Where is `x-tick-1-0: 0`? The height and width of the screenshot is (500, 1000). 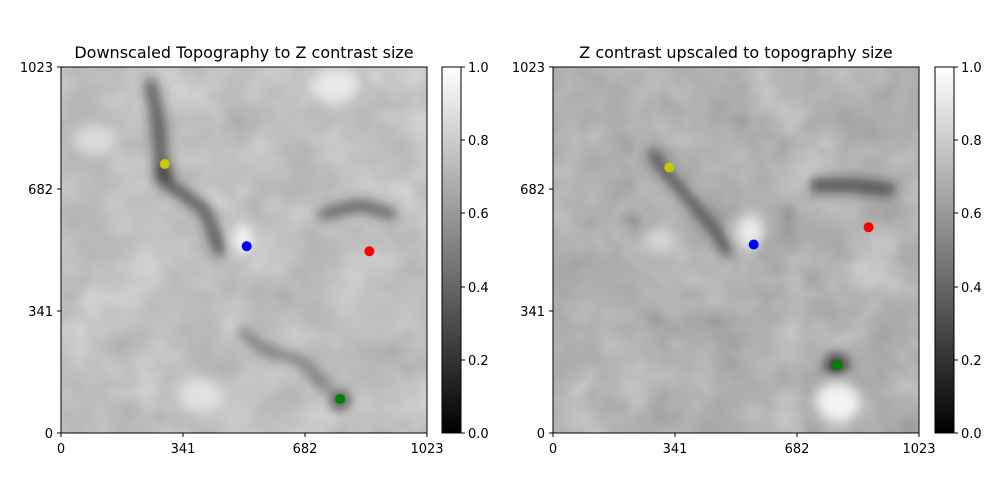 x-tick-1-0: 0 is located at coordinates (61, 445).